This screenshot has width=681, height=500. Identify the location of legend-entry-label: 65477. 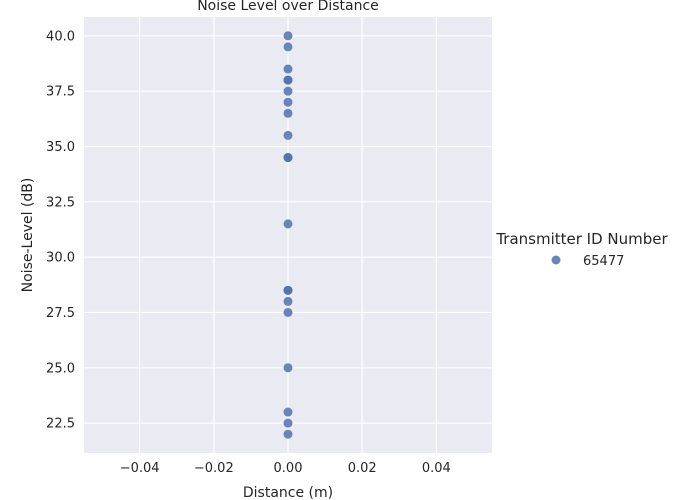
(603, 261).